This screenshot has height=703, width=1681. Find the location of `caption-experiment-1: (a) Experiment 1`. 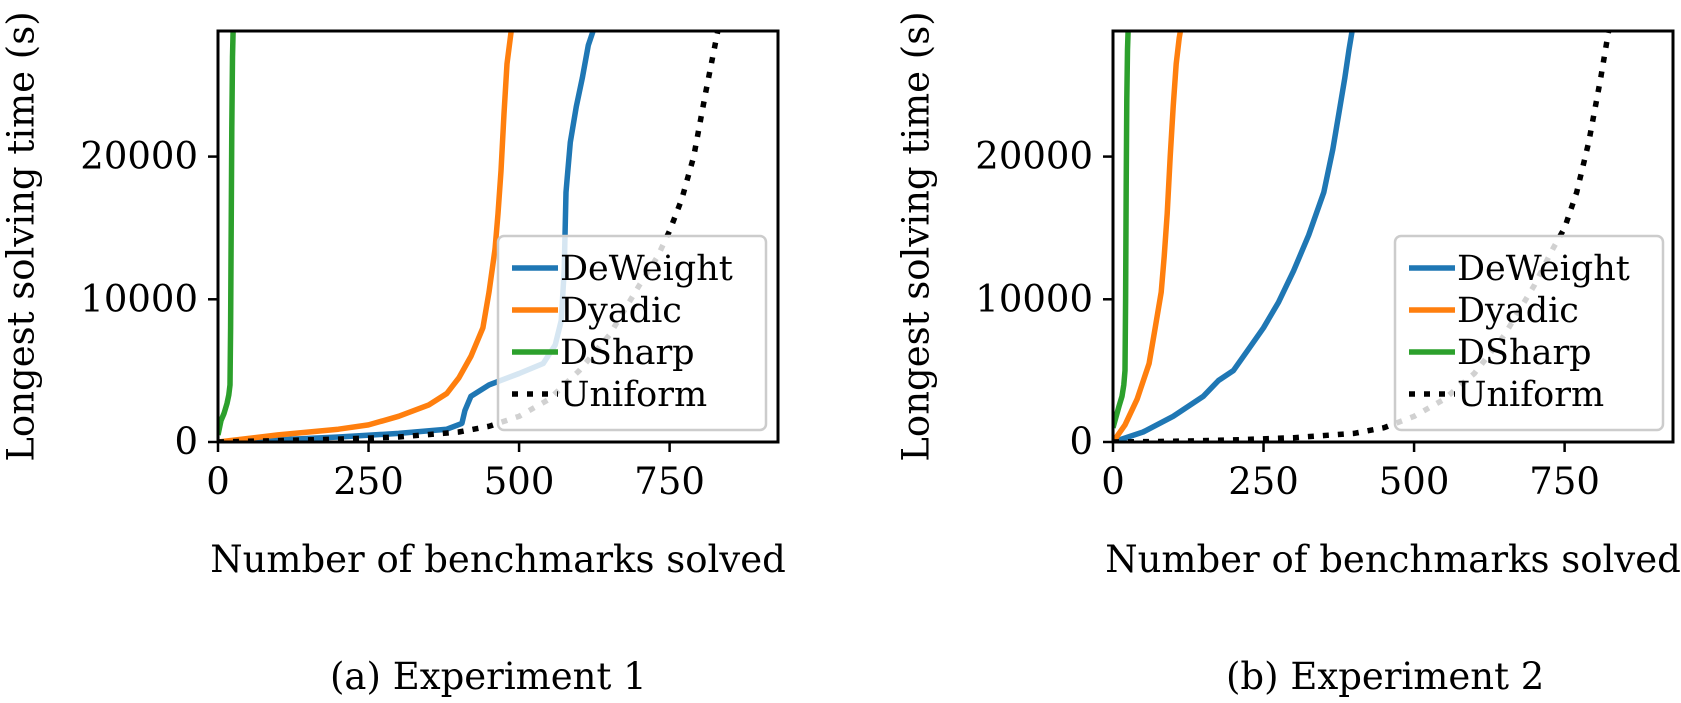

caption-experiment-1: (a) Experiment 1 is located at coordinates (488, 676).